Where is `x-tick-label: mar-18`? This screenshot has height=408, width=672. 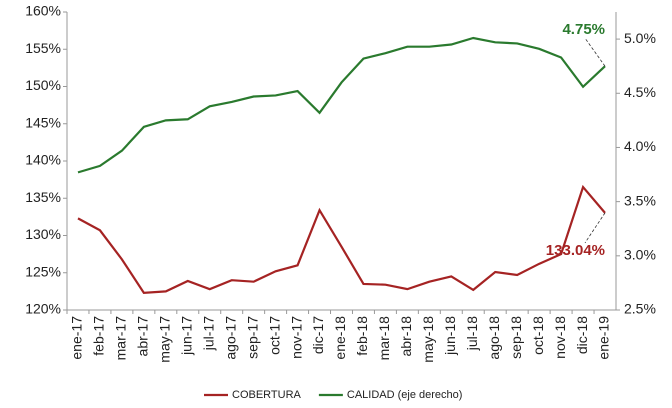
x-tick-label: mar-18 is located at coordinates (384, 338).